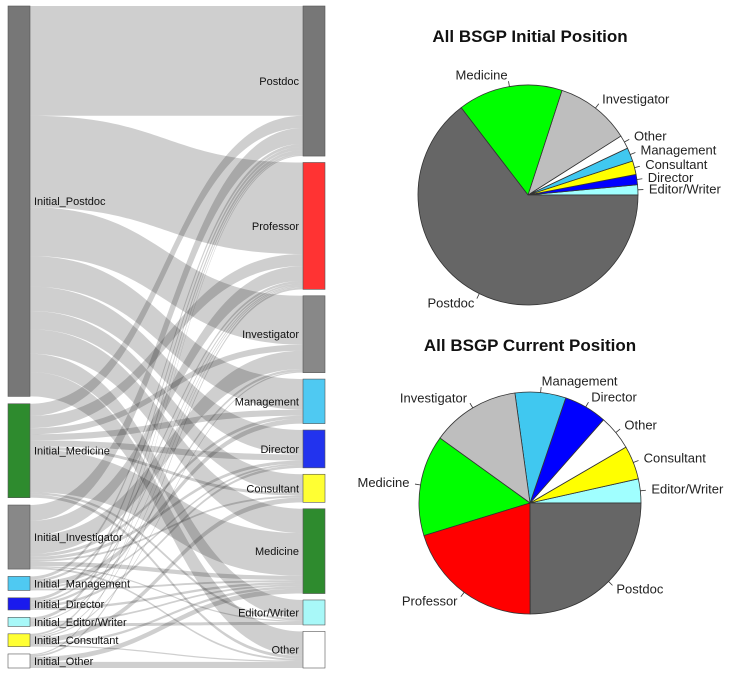  I want to click on sankey-target-label: Editor/Writer, so click(268, 613).